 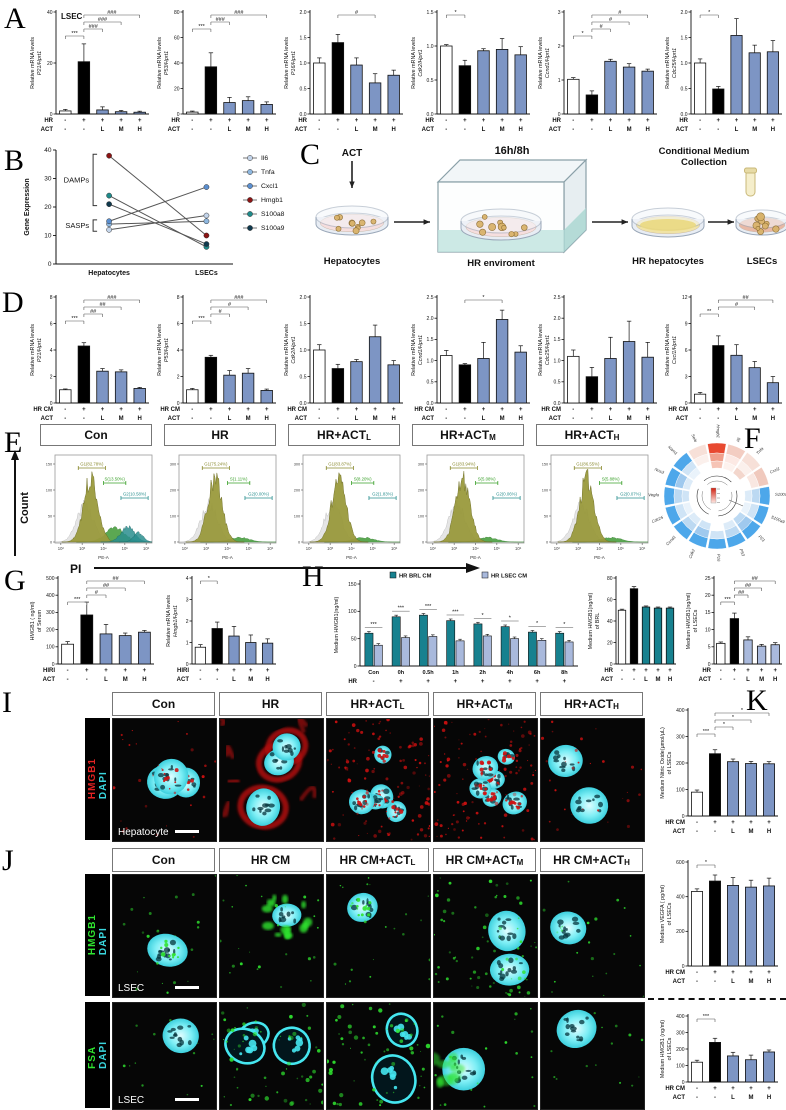 What do you see at coordinates (337, 624) in the screenshot?
I see `svg-text: Medium HMGB1(ng/ml)` at bounding box center [337, 624].